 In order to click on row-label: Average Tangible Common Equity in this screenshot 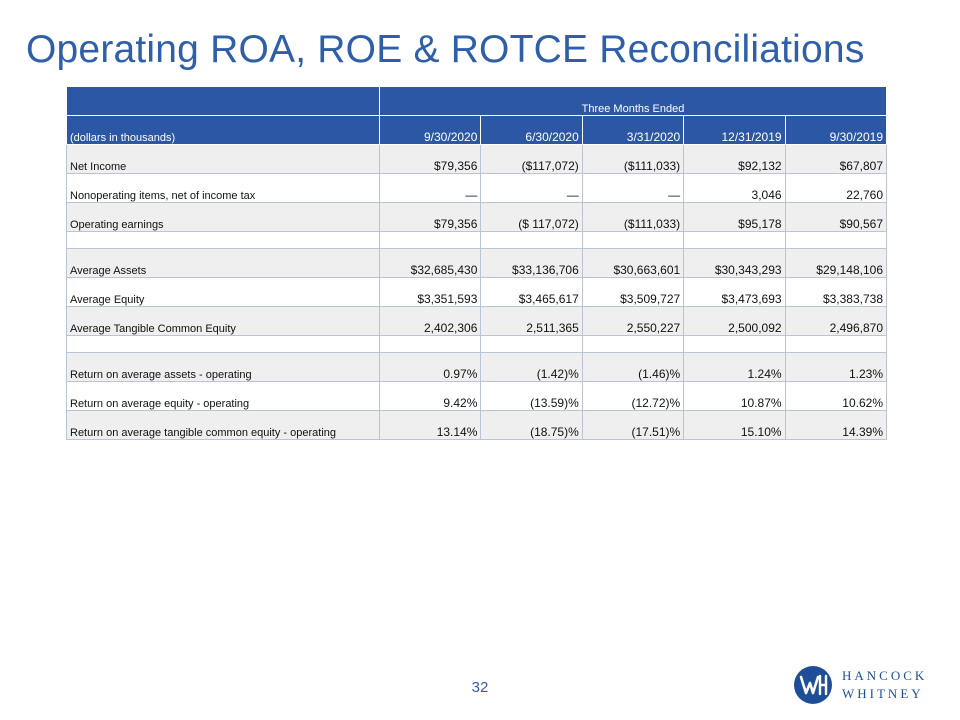, I will do `click(223, 321)`.